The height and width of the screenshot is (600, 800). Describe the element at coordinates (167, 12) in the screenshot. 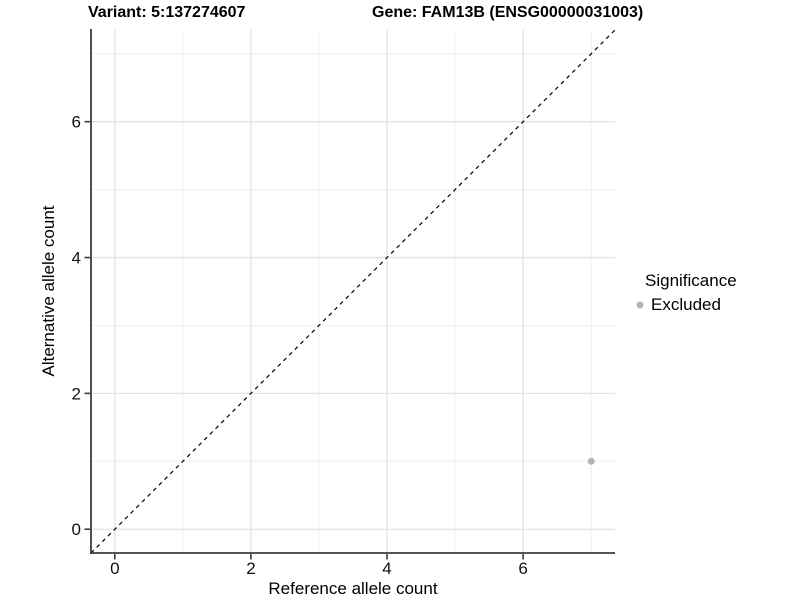

I see `variant-title: Variant: 5:137274607` at that location.